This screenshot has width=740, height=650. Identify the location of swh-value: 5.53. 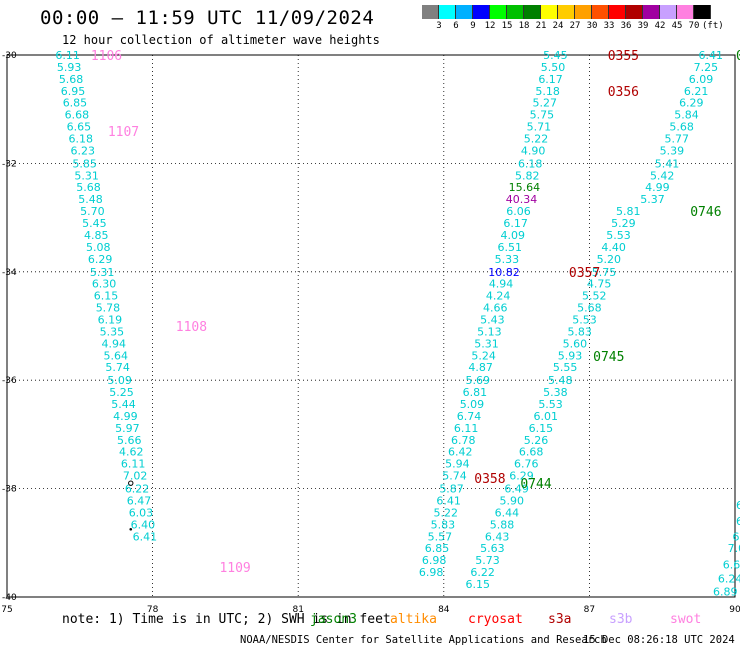
(550, 404).